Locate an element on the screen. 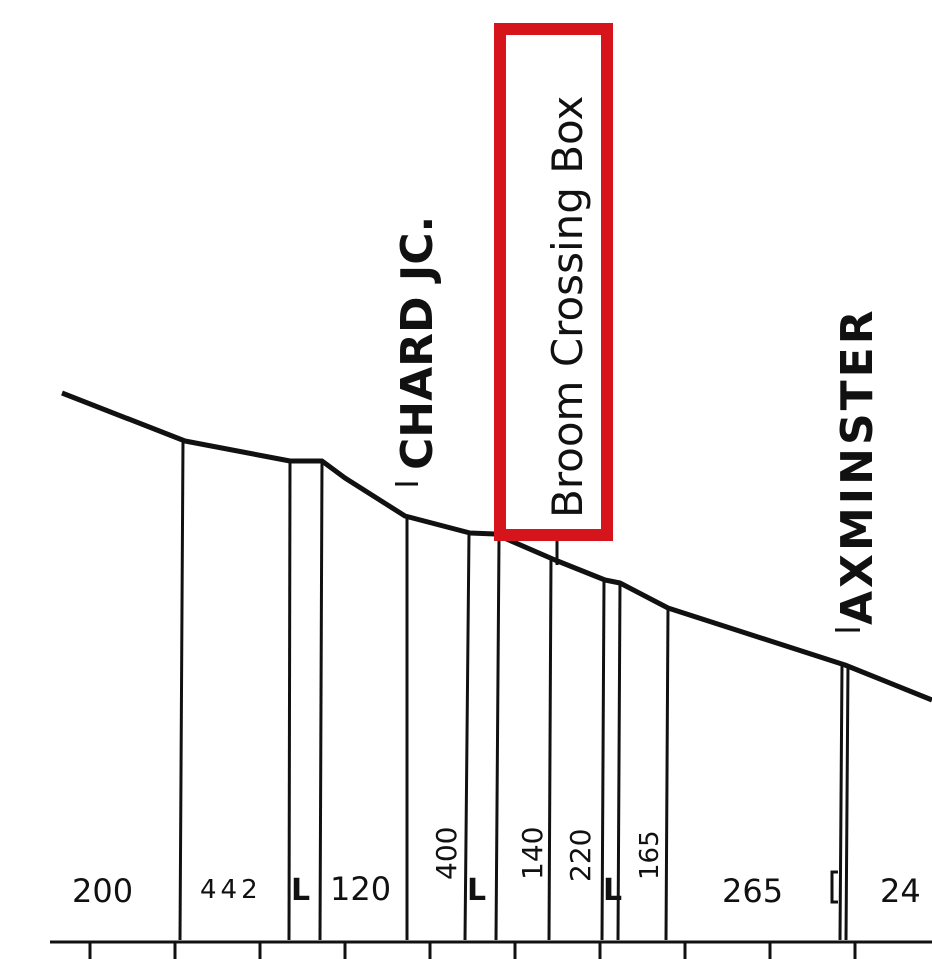 Image resolution: width=932 pixels, height=959 pixels. station-label-chard: CHARD JC. is located at coordinates (417, 343).